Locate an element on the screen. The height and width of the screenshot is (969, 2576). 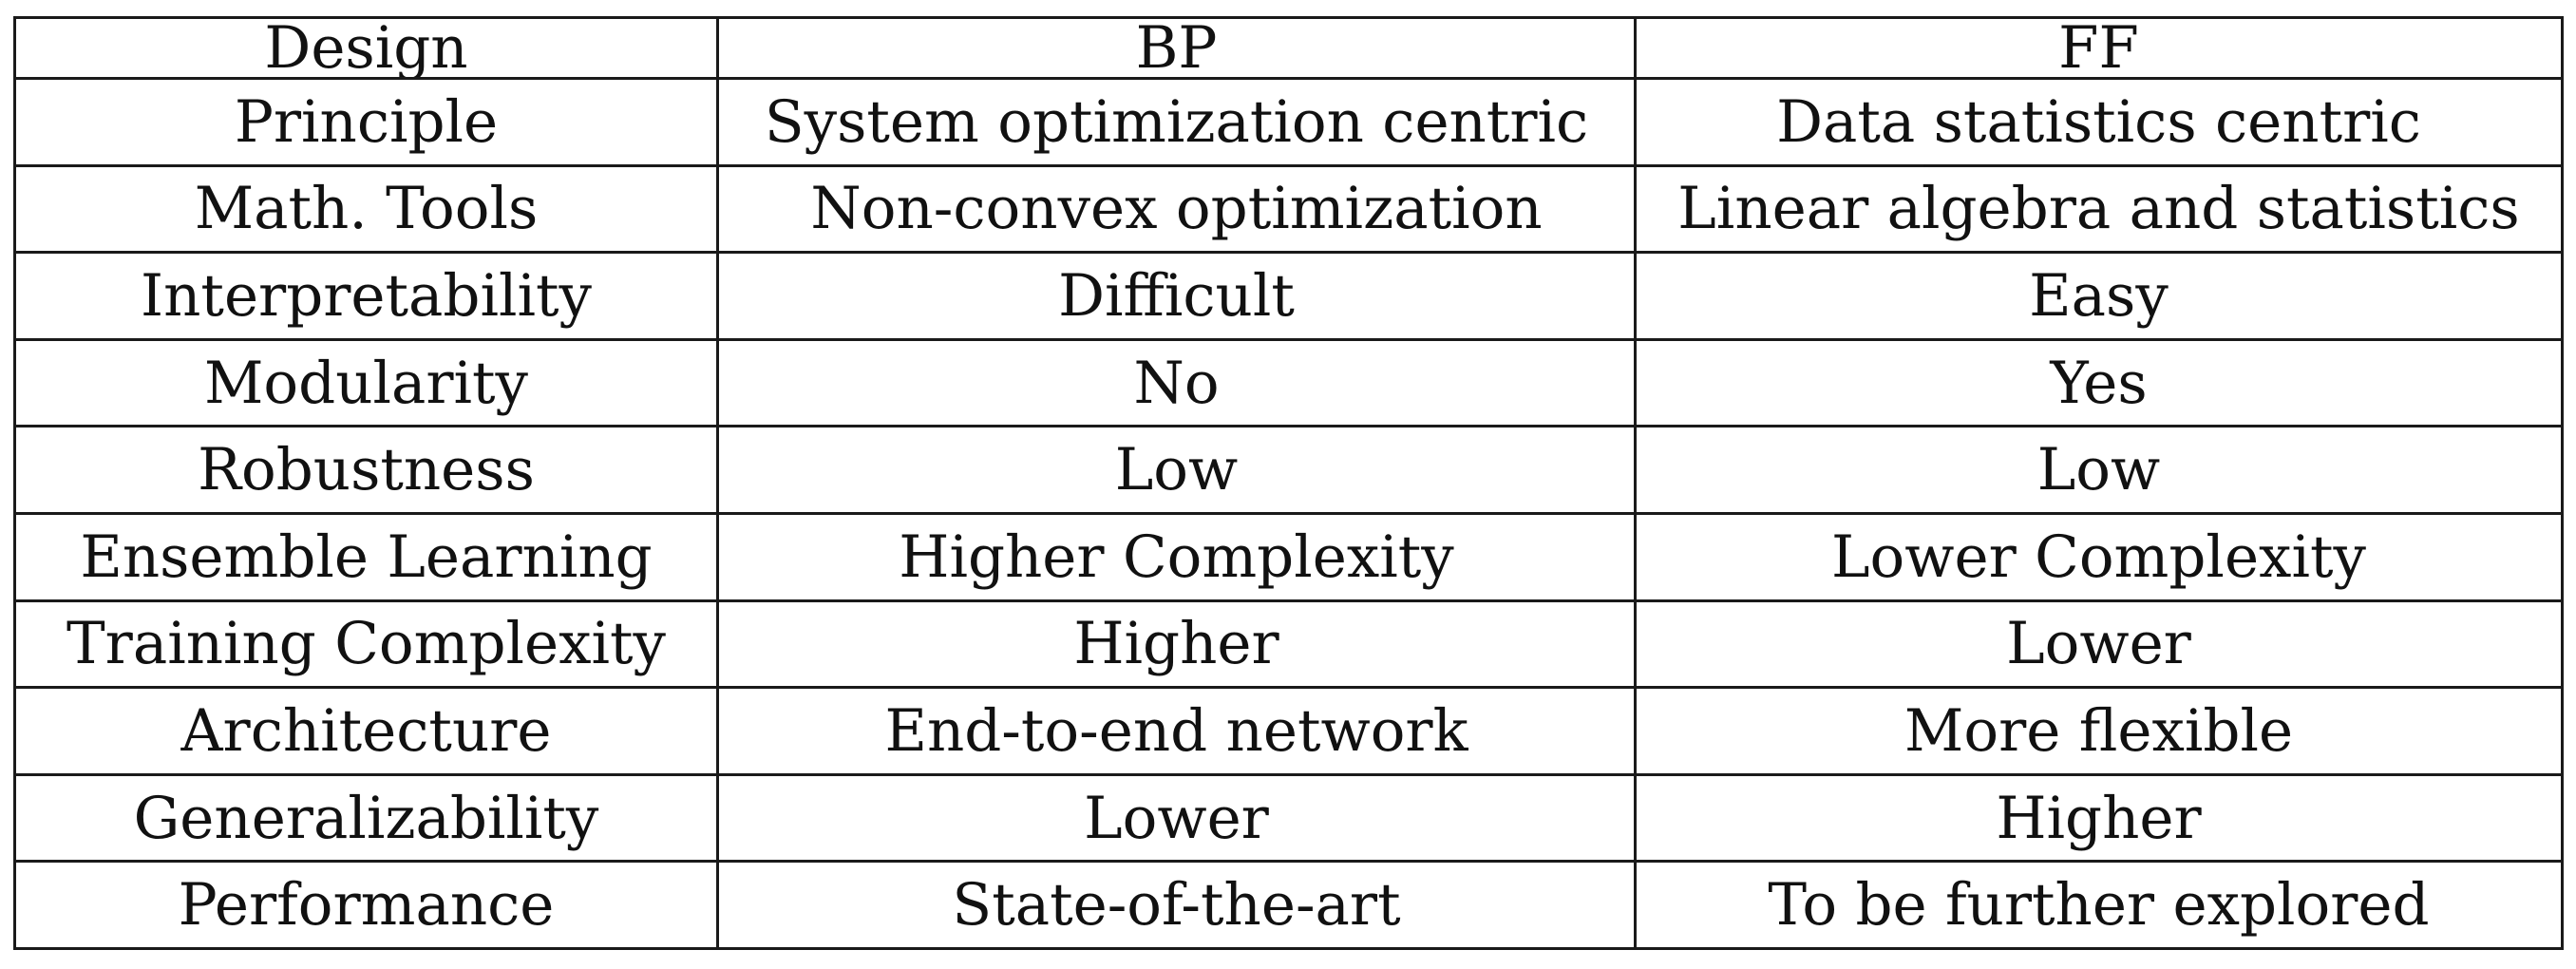
ff-cell: Lower is located at coordinates (2099, 644).